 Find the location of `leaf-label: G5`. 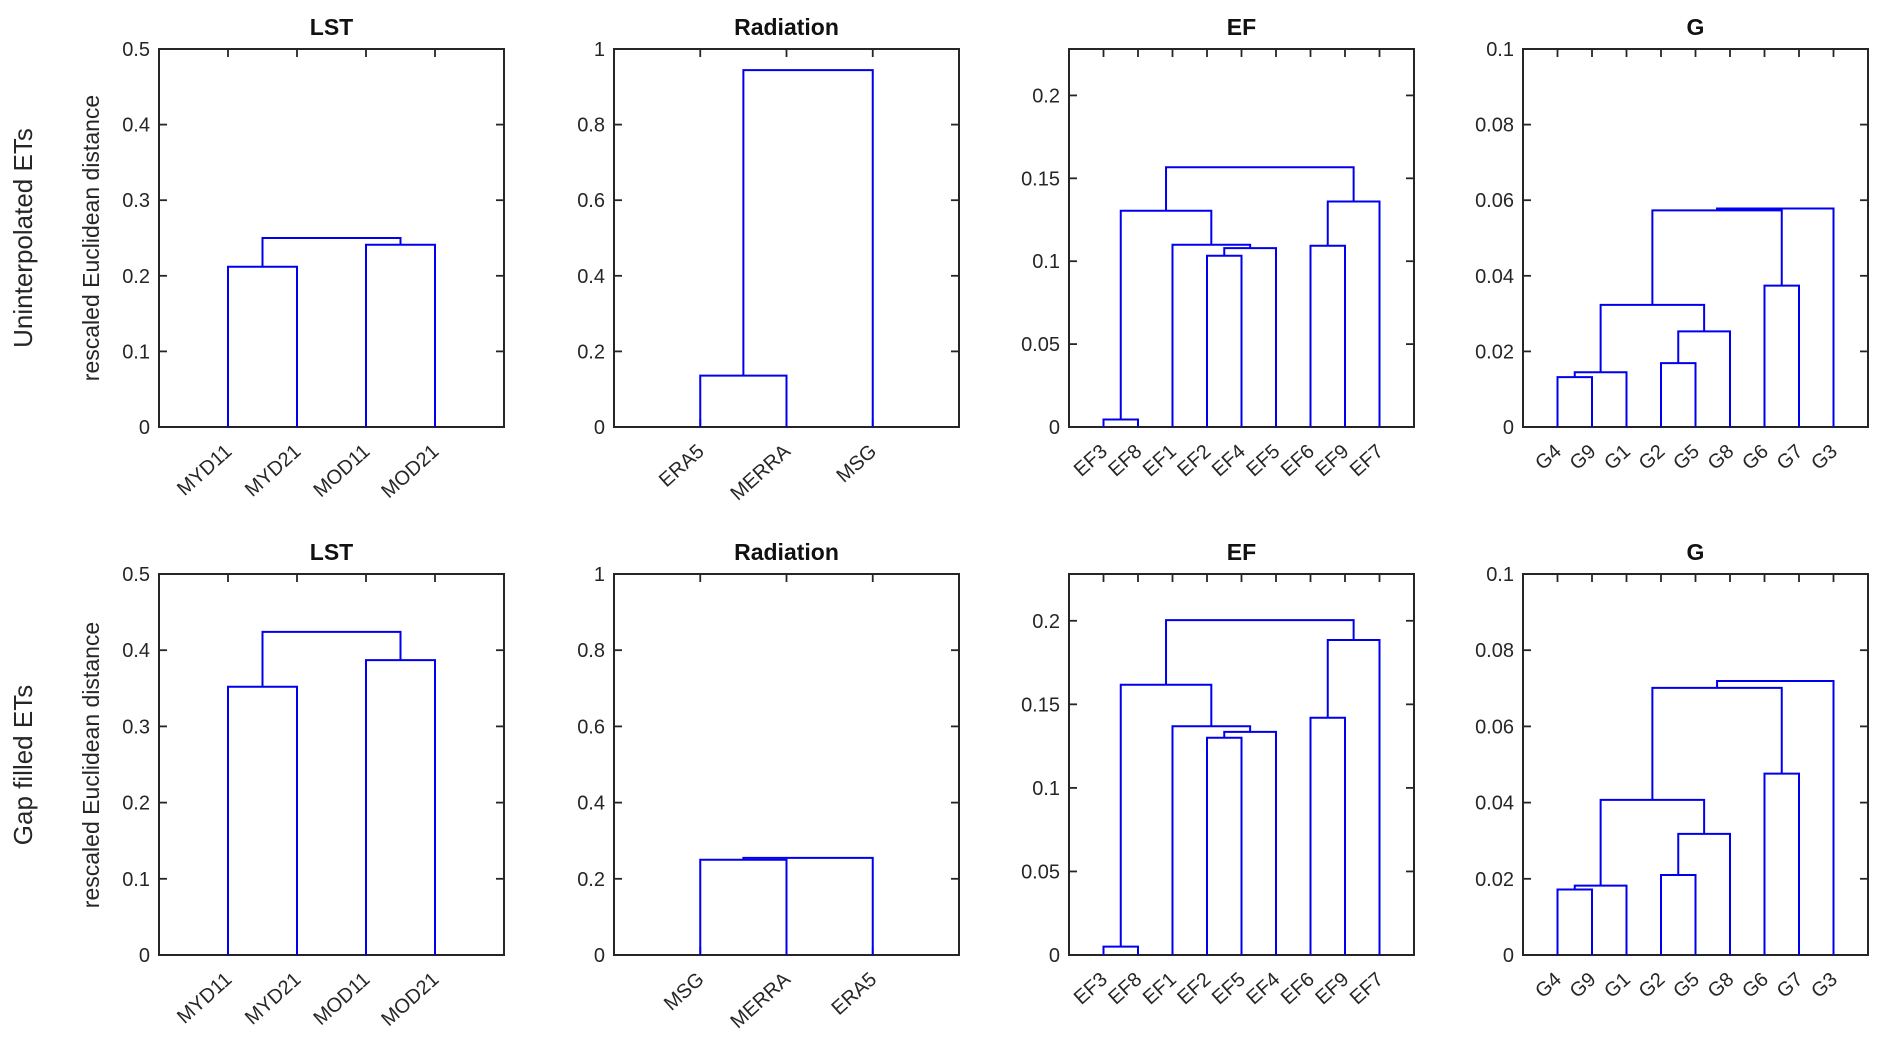

leaf-label: G5 is located at coordinates (1686, 985).